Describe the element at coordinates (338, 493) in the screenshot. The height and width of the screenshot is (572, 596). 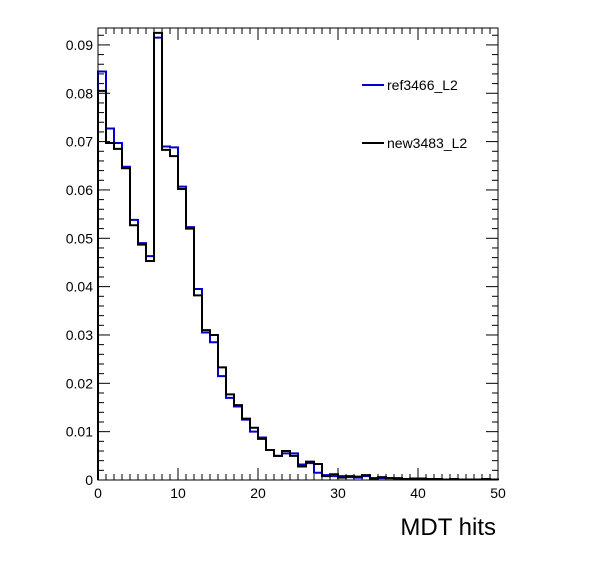
I see `x-tick-label: 30` at that location.